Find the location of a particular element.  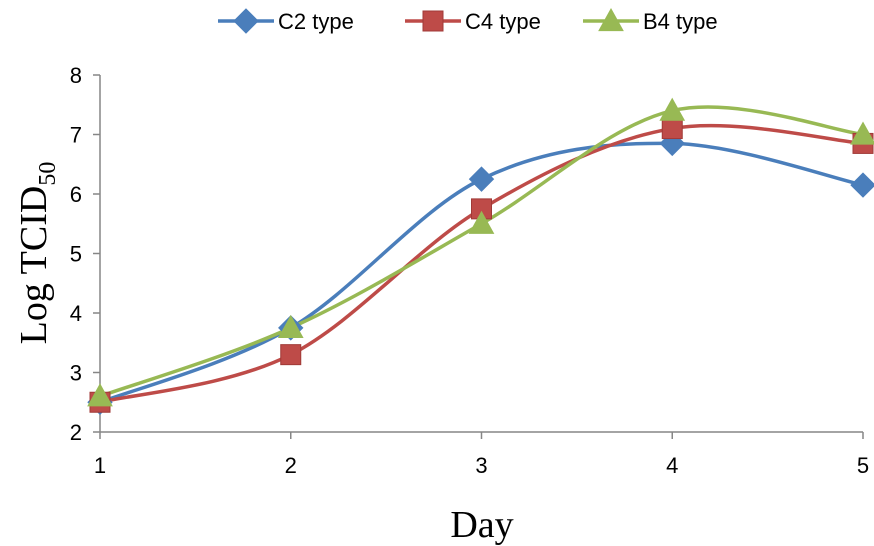

y-ticks: 2 3 4 5 6 7 8 is located at coordinates (85, 254).